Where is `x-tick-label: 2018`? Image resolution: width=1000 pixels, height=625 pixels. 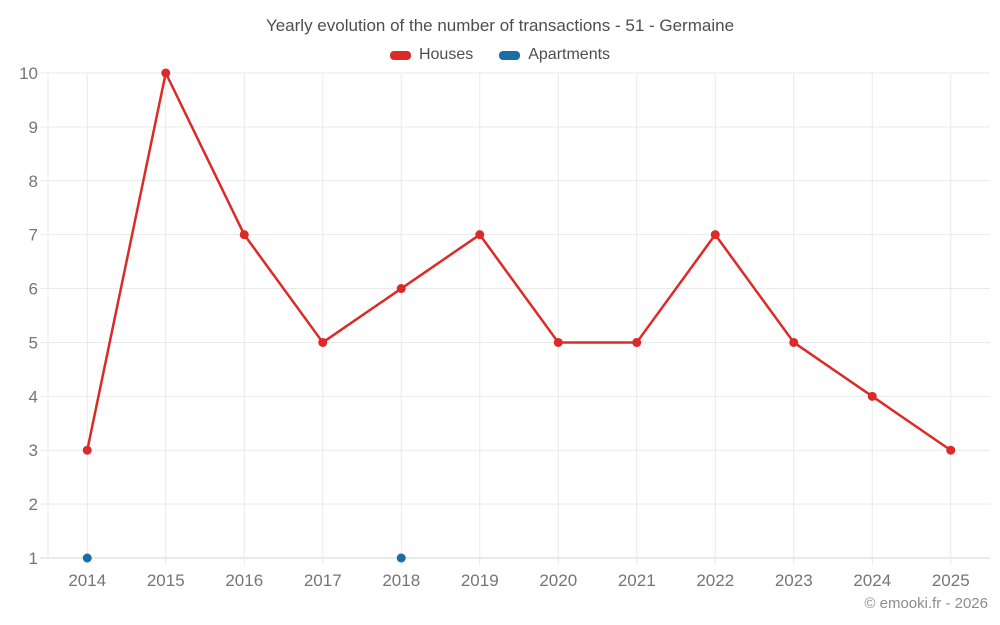 x-tick-label: 2018 is located at coordinates (401, 580).